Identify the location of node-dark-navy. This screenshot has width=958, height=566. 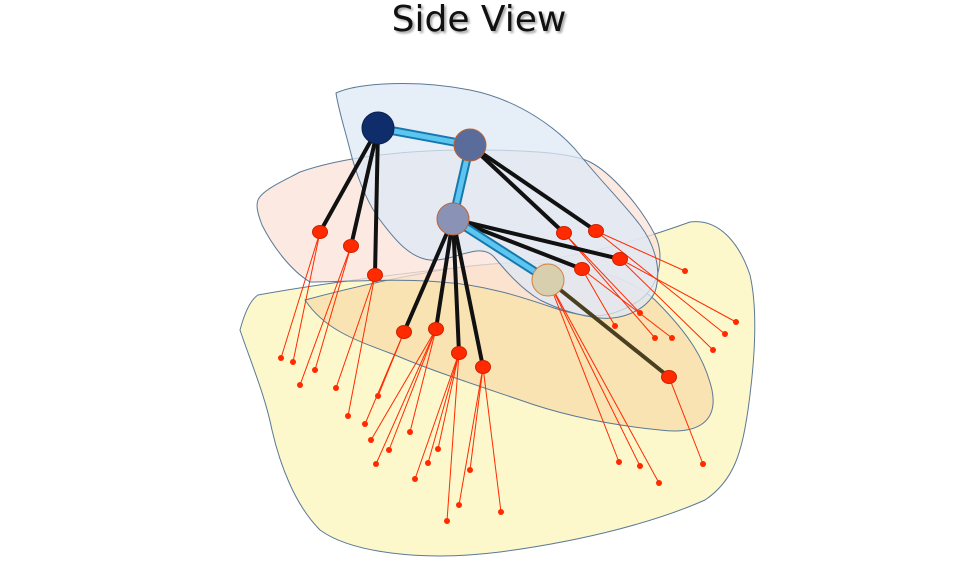
(378, 128).